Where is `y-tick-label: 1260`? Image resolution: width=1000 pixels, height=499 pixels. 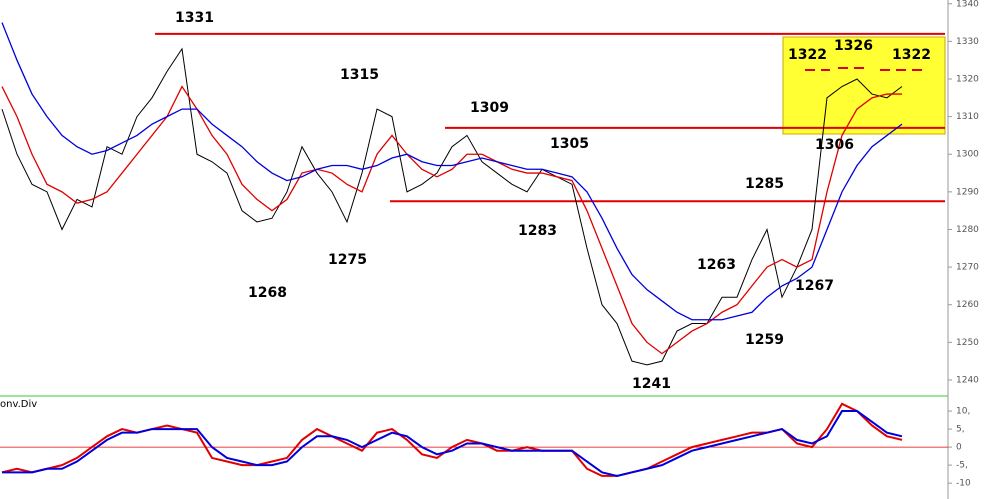 y-tick-label: 1260 is located at coordinates (967, 305).